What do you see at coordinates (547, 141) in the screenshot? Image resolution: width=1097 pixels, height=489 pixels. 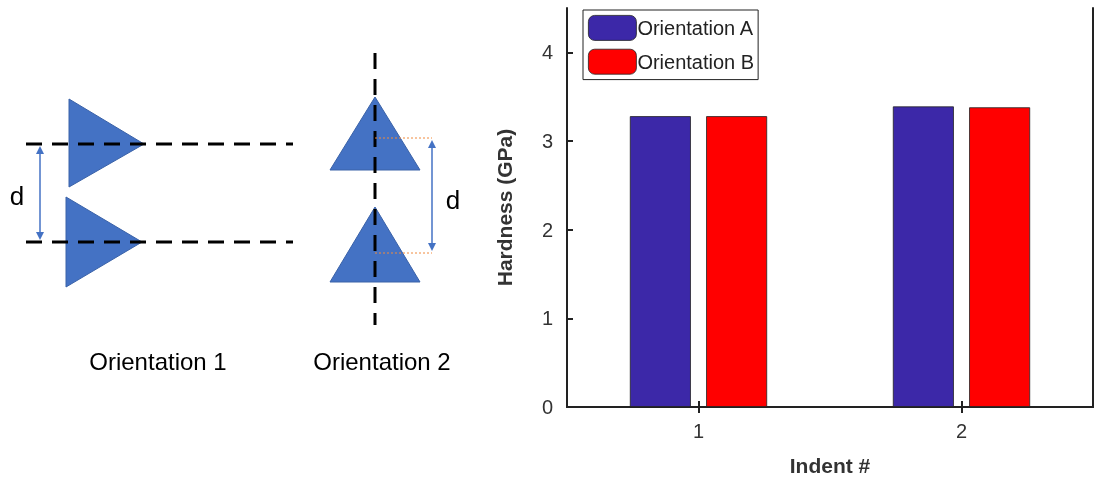 I see `y-tick-label: 3` at bounding box center [547, 141].